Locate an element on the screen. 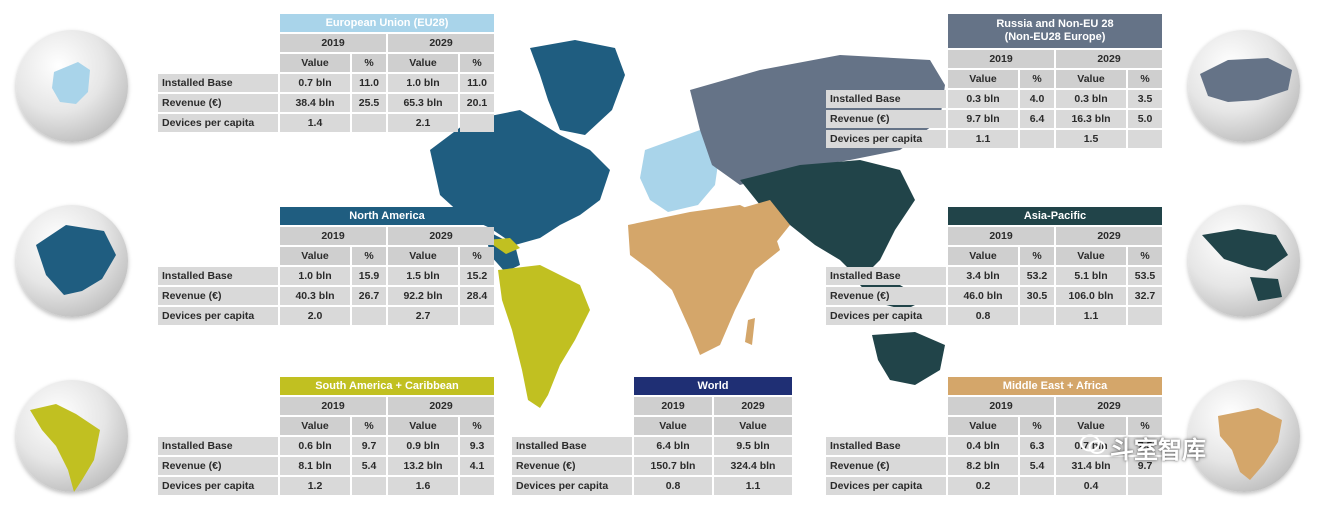 This screenshot has width=1318, height=512. cell: 9.3 is located at coordinates (477, 446).